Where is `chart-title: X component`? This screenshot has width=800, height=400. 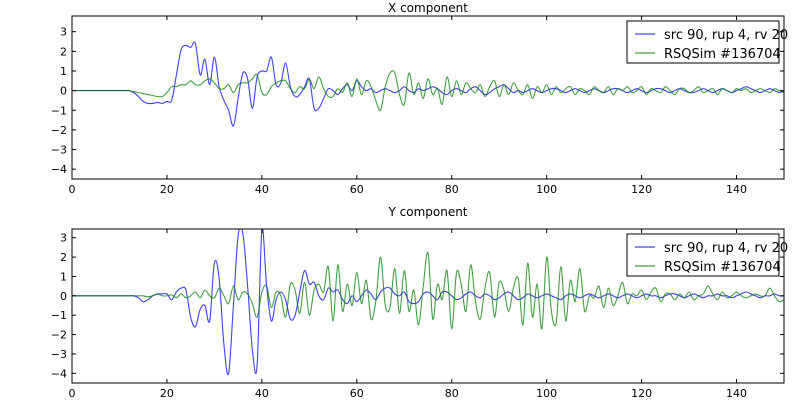 chart-title: X component is located at coordinates (428, 8).